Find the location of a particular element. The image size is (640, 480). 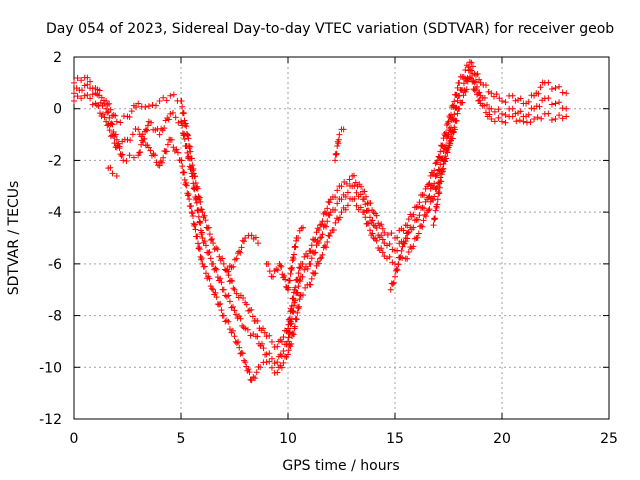

x-tick-label: 20 is located at coordinates (502, 439).